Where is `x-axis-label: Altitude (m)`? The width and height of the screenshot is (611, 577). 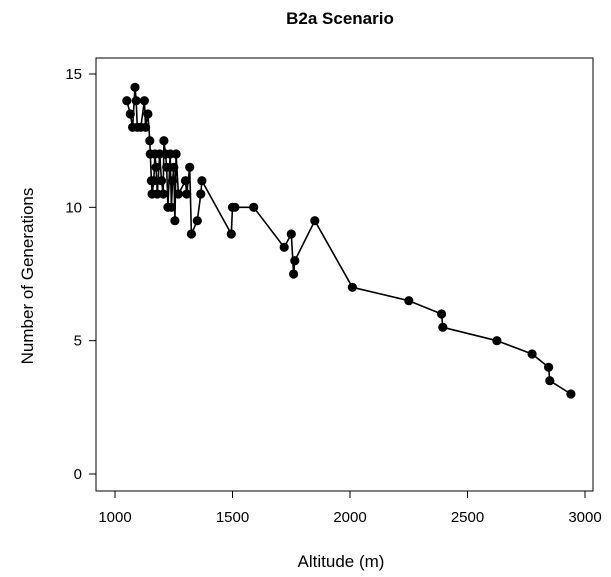 x-axis-label: Altitude (m) is located at coordinates (341, 561).